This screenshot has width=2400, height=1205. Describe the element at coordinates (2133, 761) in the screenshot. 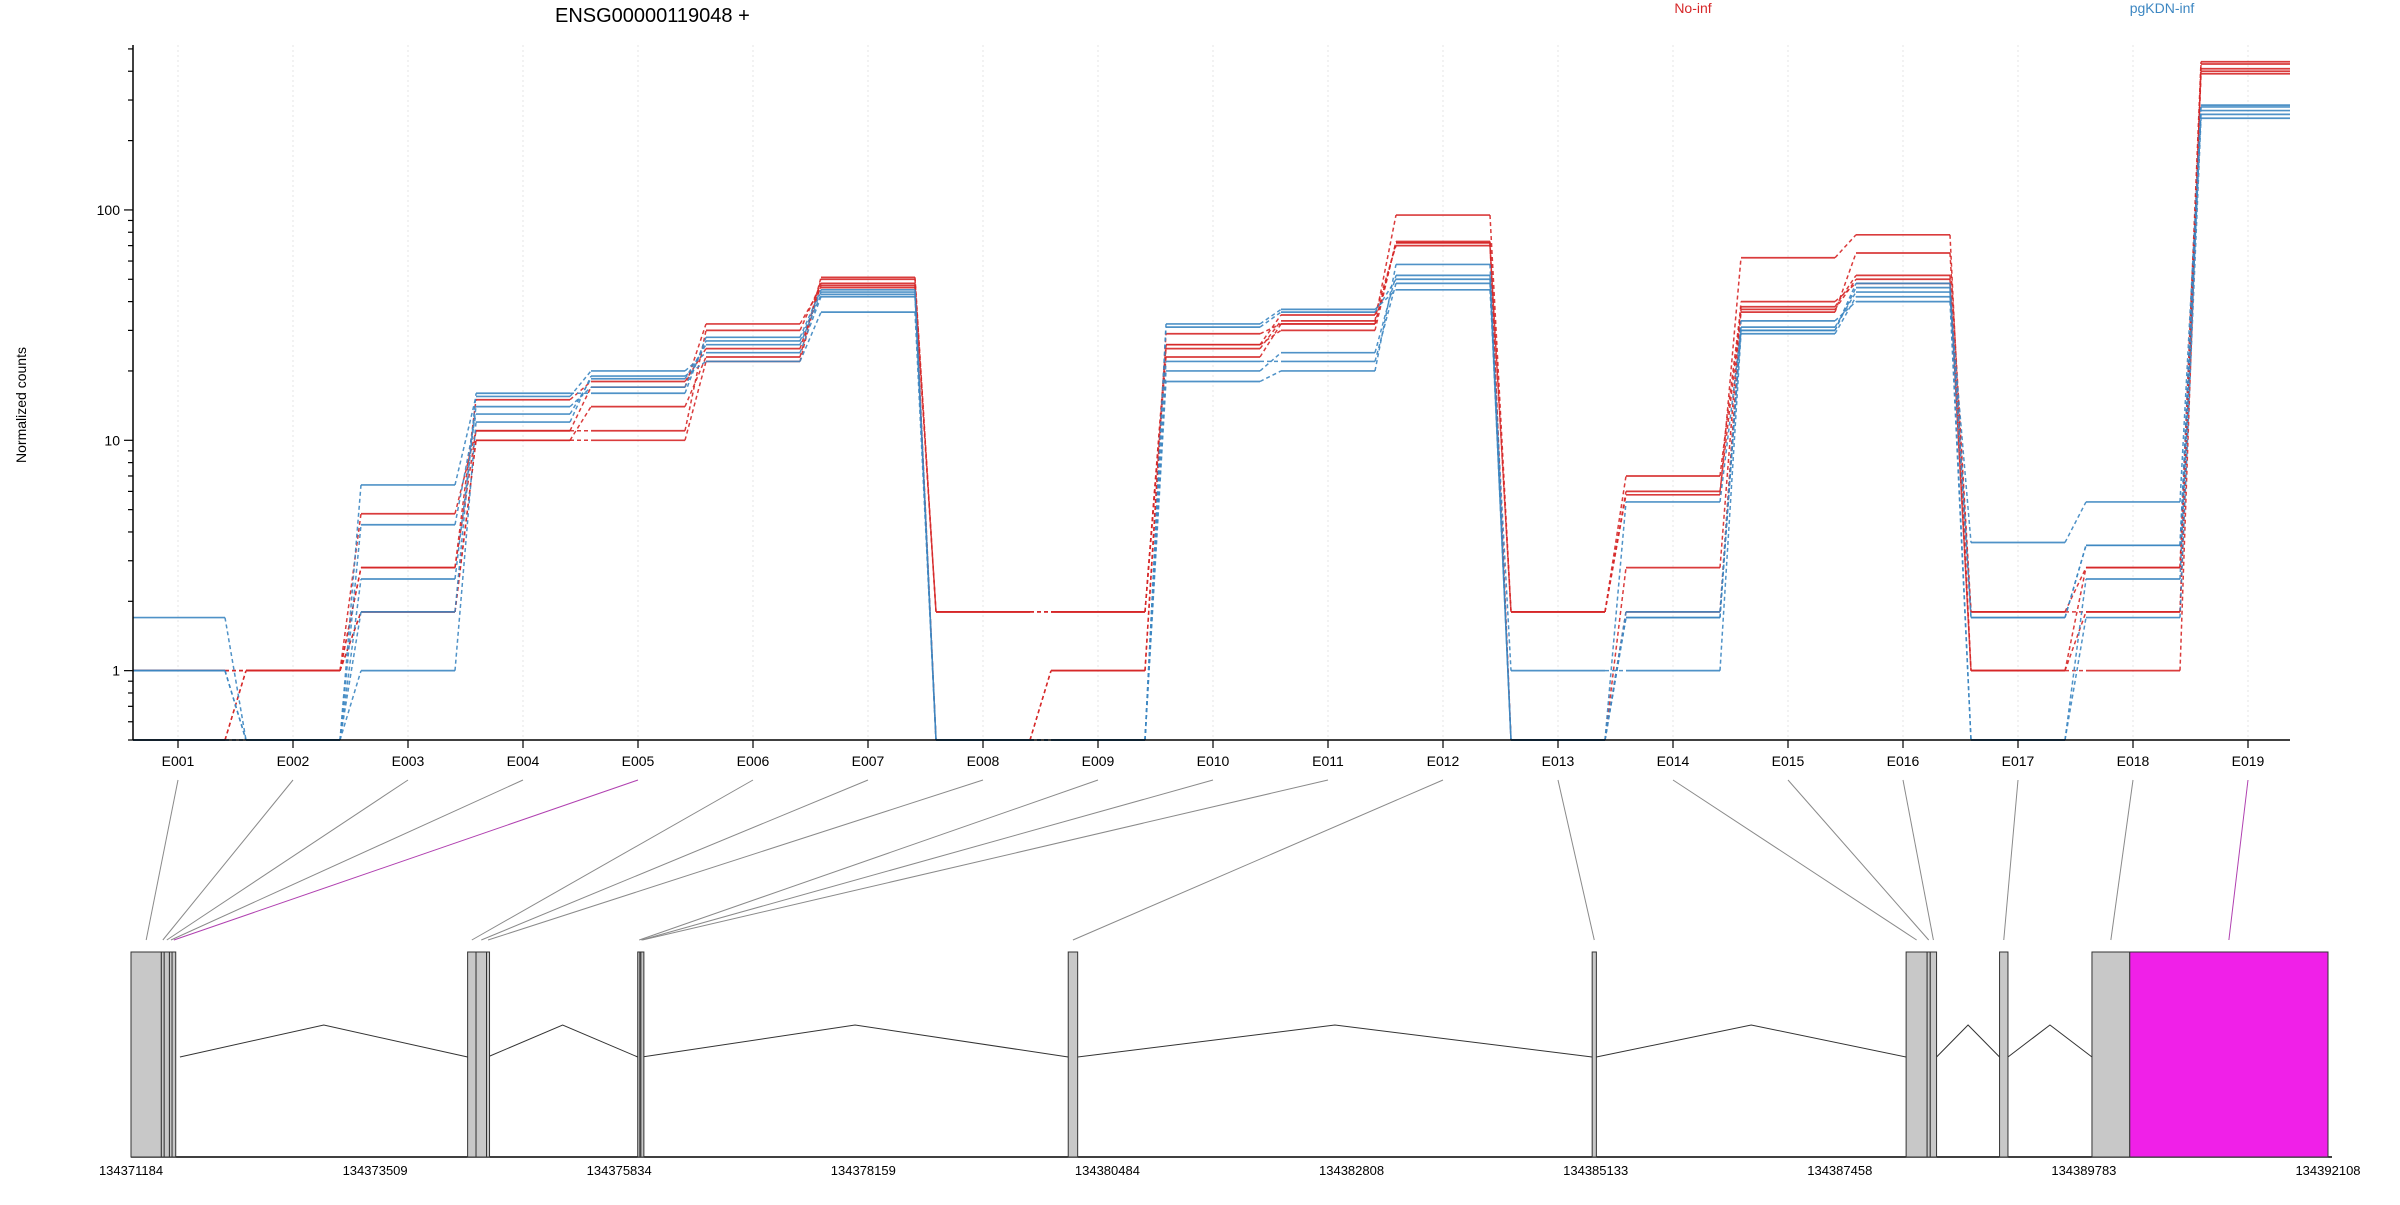

I see `x-tick-label: E018` at that location.